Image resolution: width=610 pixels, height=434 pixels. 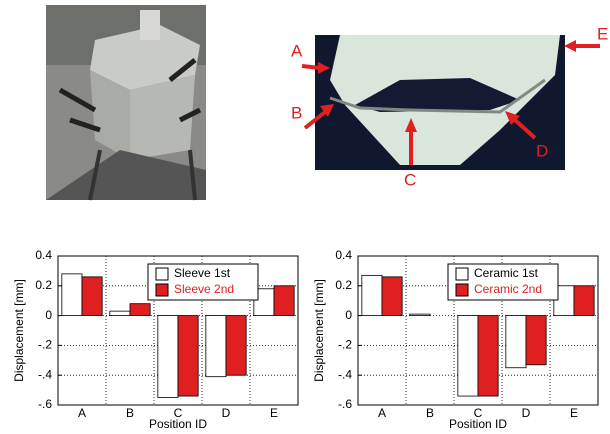 I want to click on photo-label: B, so click(x=296, y=112).